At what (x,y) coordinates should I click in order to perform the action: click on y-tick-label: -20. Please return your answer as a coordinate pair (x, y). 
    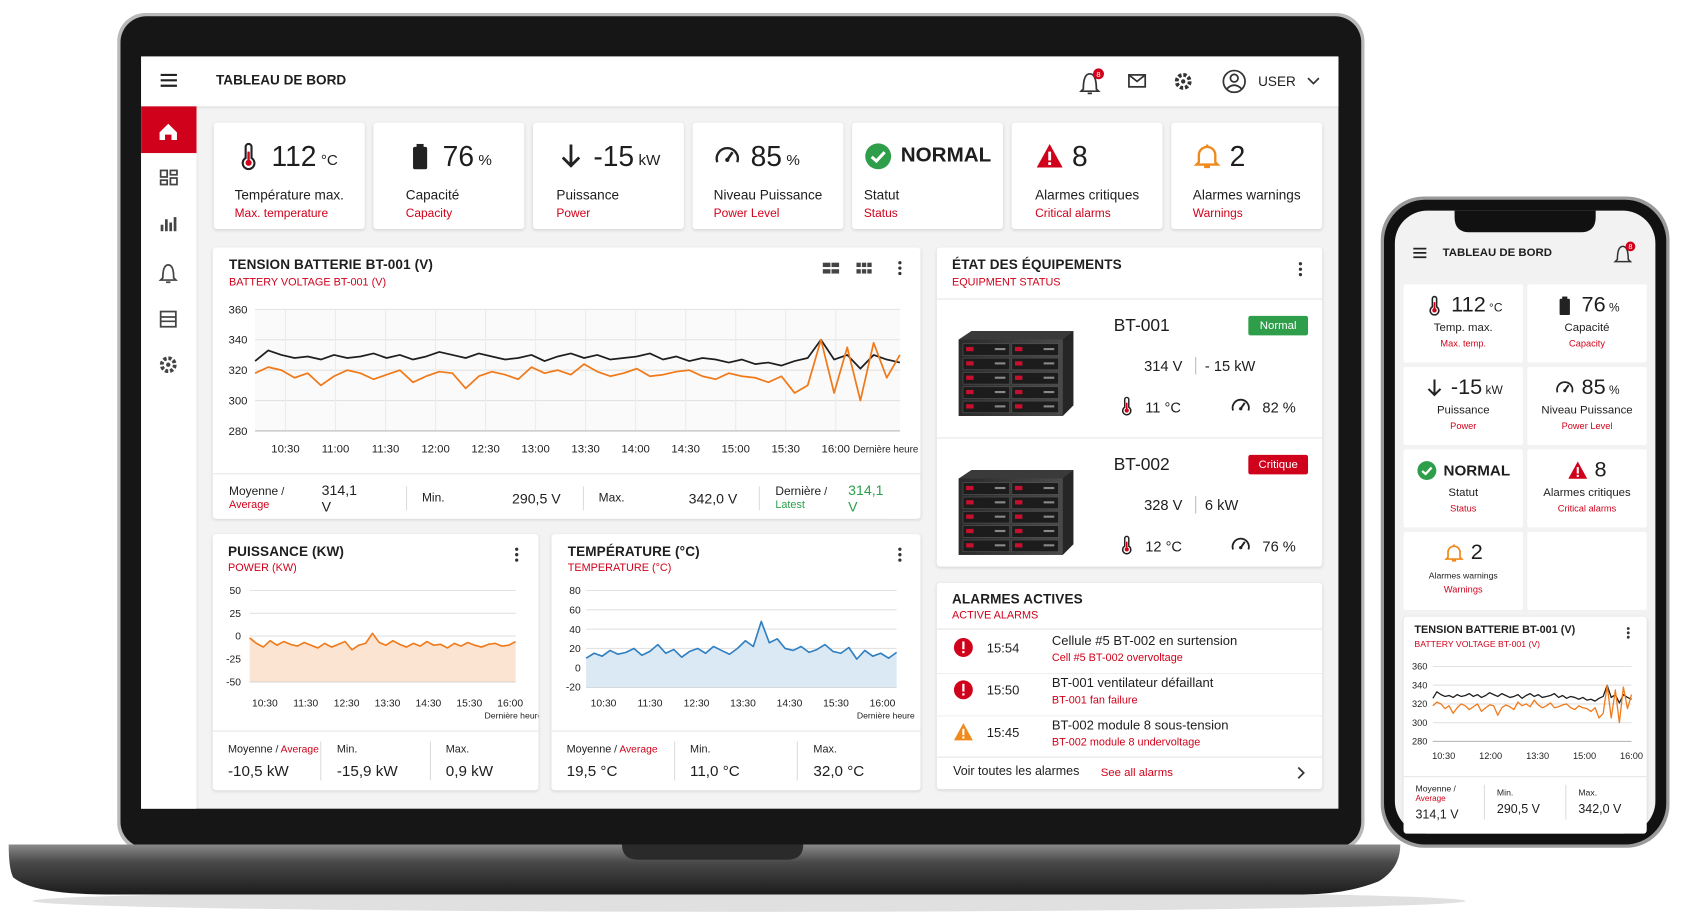
    Looking at the image, I should click on (573, 688).